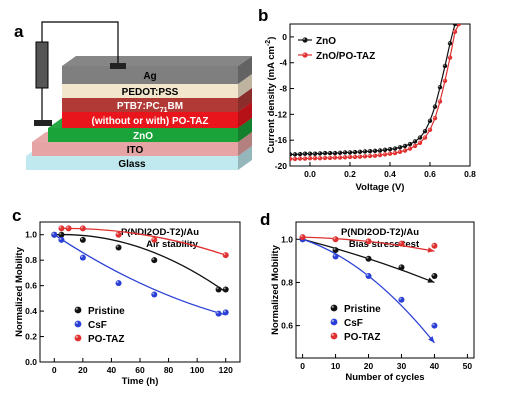  I want to click on x-tick-label: 0.8, so click(470, 174).